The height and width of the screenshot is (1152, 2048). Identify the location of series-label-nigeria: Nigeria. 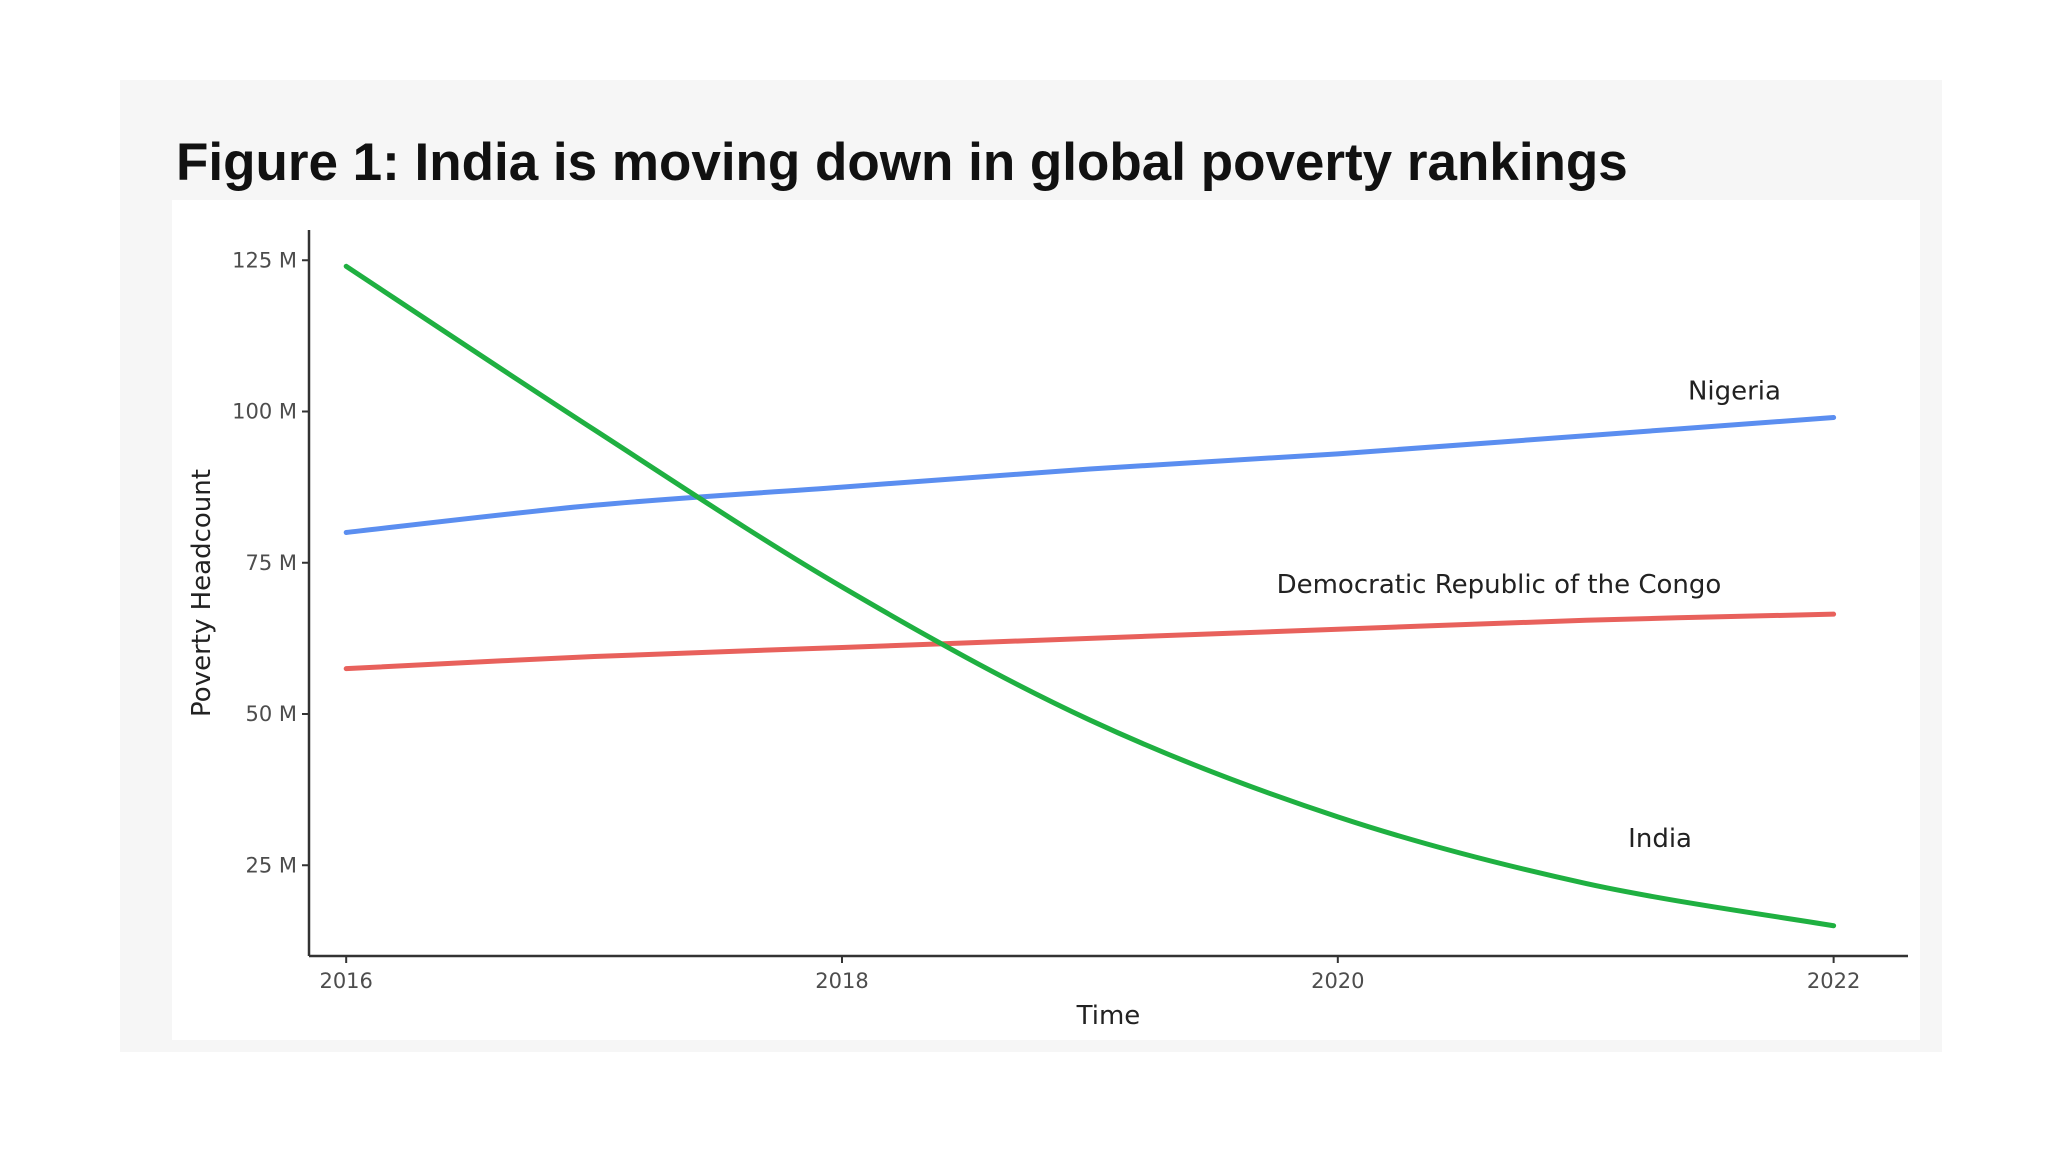
(1734, 391).